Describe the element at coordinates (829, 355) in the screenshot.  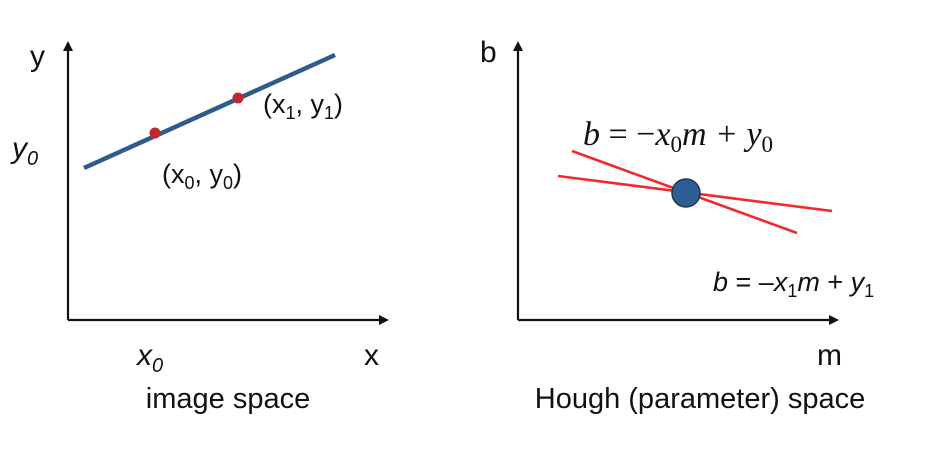
I see `hough-m-axis-label: m` at that location.